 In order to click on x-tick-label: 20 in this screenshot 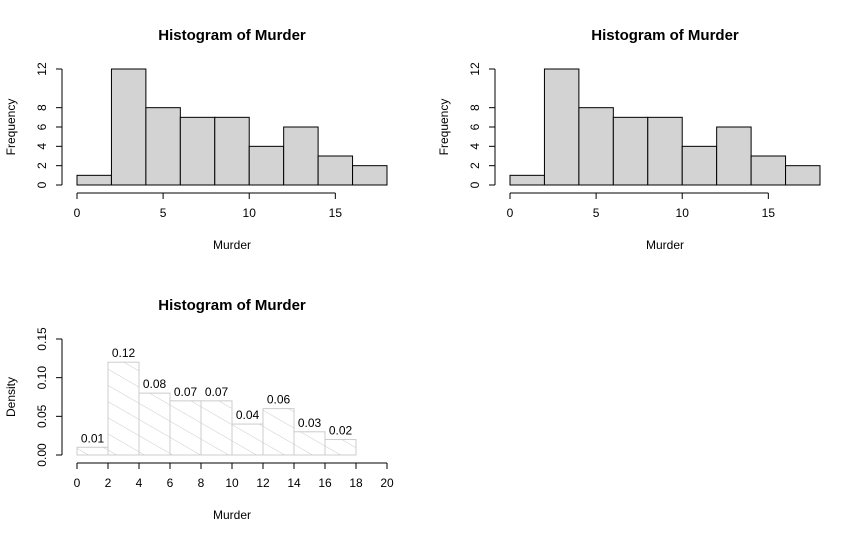, I will do `click(387, 483)`.